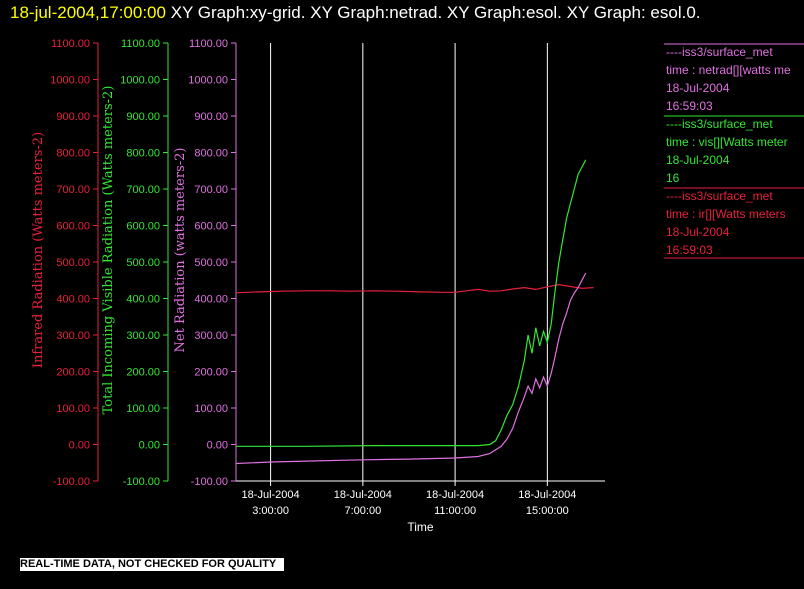 The width and height of the screenshot is (804, 589). I want to click on ir-tick-label-1: 0.00, so click(79, 446).